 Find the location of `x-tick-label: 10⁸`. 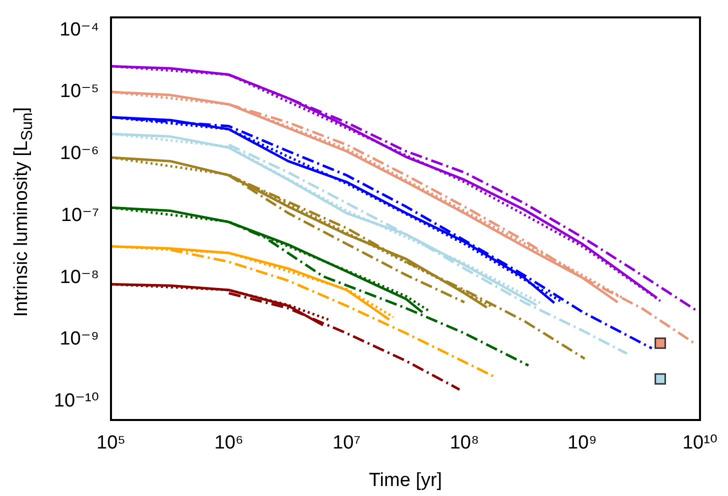

x-tick-label: 10⁸ is located at coordinates (464, 443).